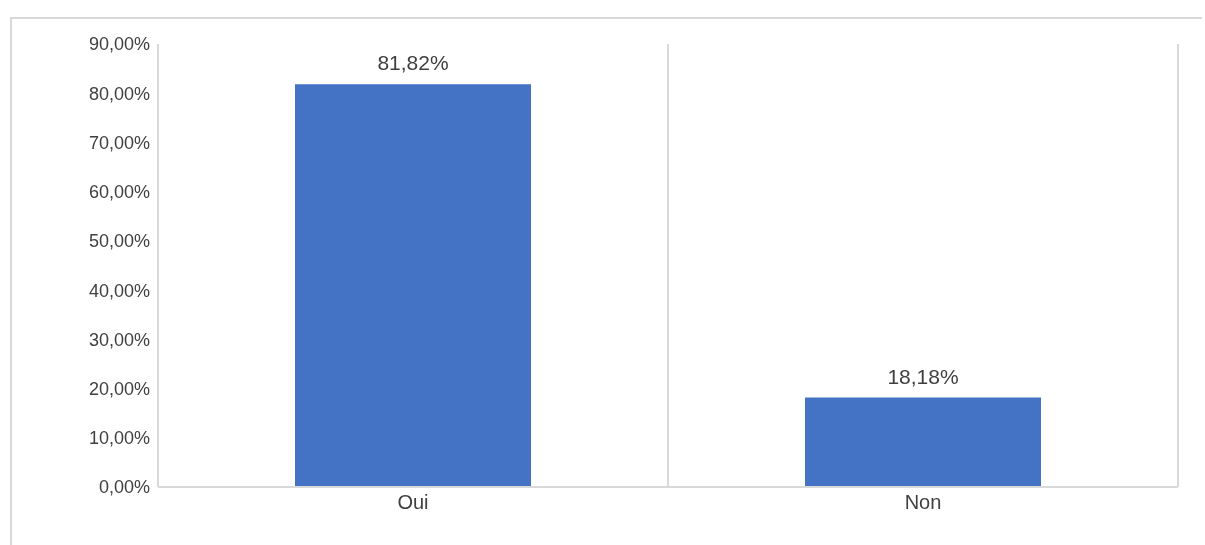 This screenshot has width=1205, height=545. I want to click on y-tick-label: 50,00%, so click(119, 241).